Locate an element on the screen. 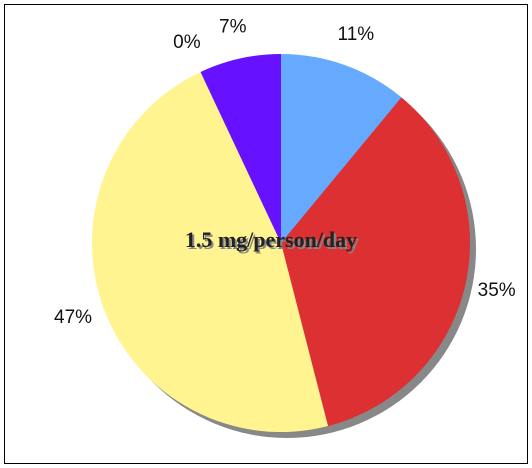  slice-label: 47% is located at coordinates (73, 317).